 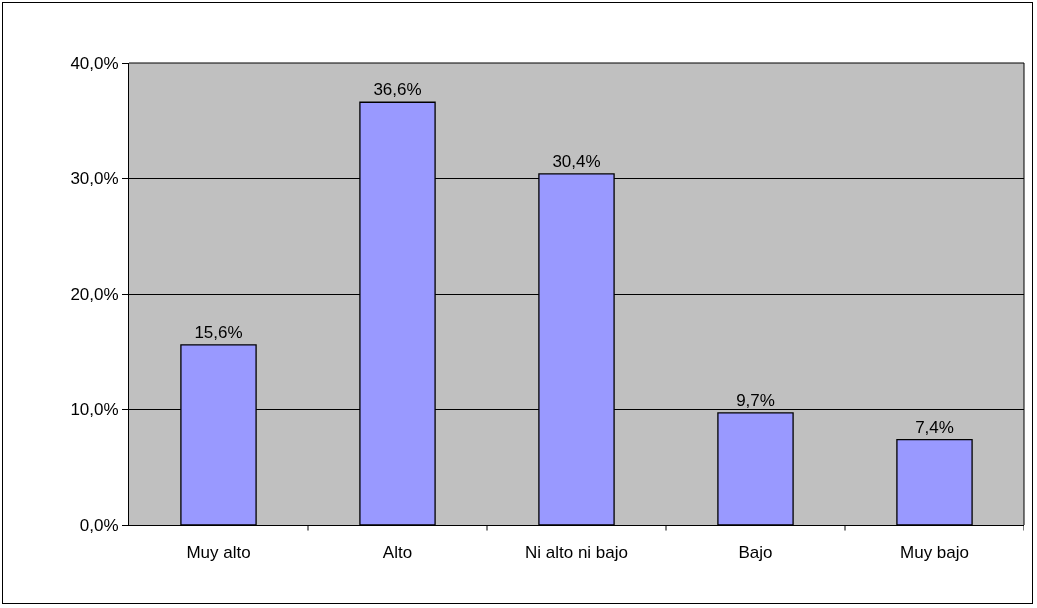 I want to click on y-tick-label: 40,0%, so click(x=94, y=63).